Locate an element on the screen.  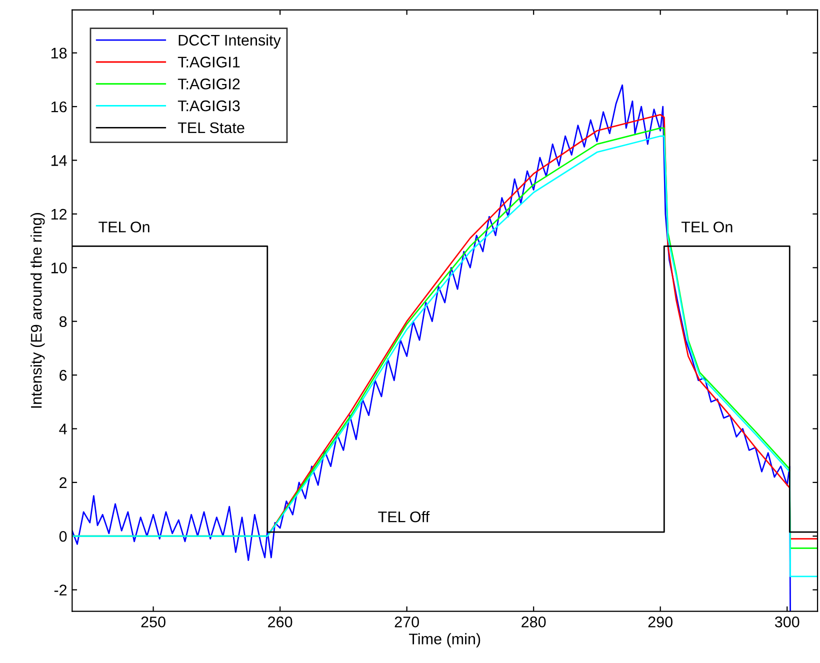
x-tick-label: 280 is located at coordinates (534, 622).